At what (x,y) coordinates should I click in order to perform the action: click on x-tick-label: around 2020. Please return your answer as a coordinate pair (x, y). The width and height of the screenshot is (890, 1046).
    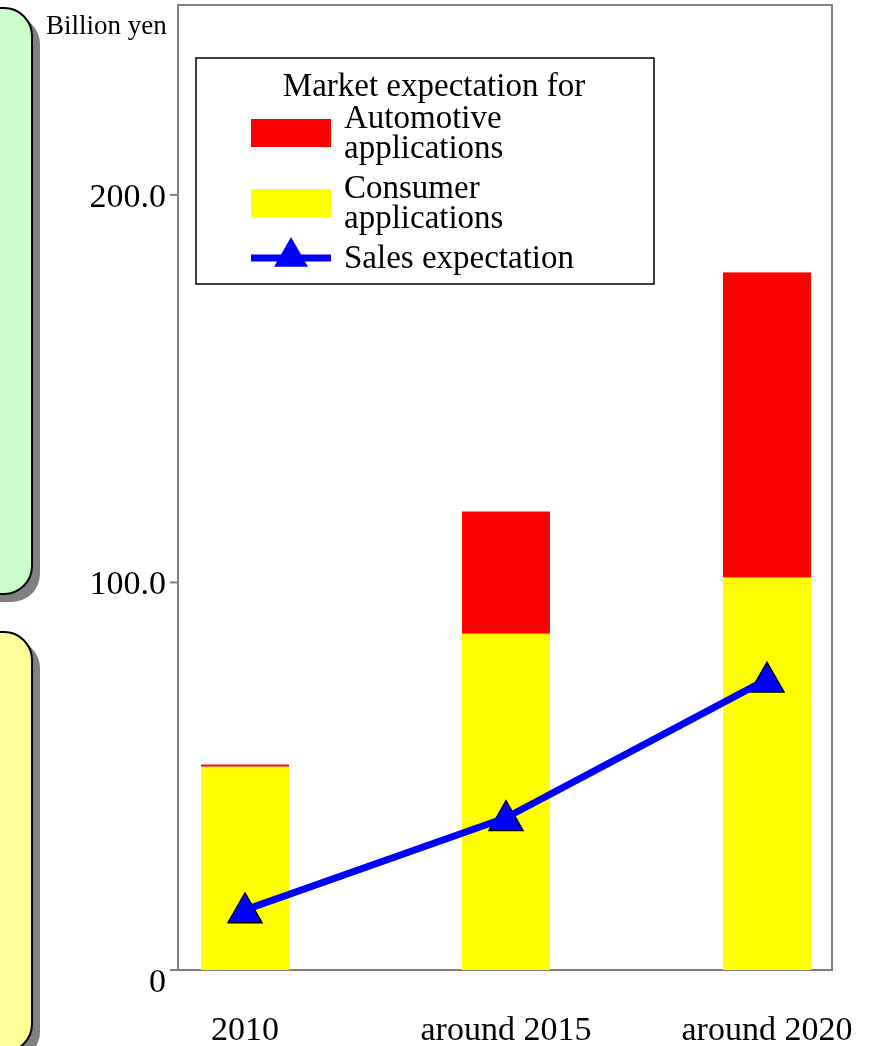
    Looking at the image, I should click on (767, 1028).